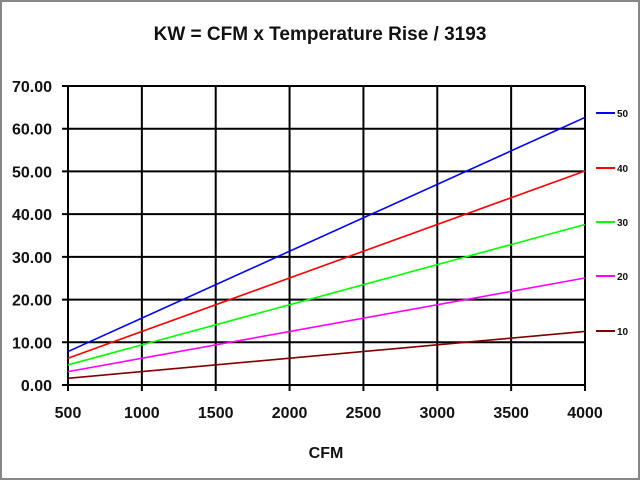  I want to click on y-tick-label: 0.00, so click(36, 386).